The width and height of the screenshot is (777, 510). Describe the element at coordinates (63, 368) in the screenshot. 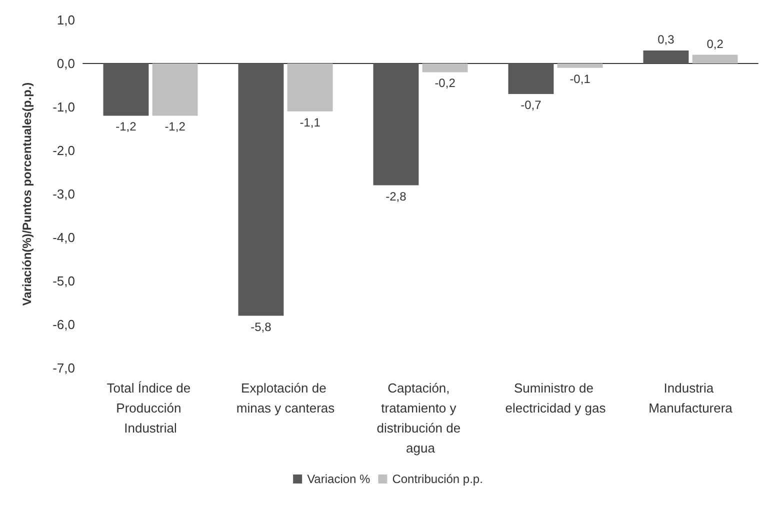

I see `y-tick-label: -7,0` at that location.